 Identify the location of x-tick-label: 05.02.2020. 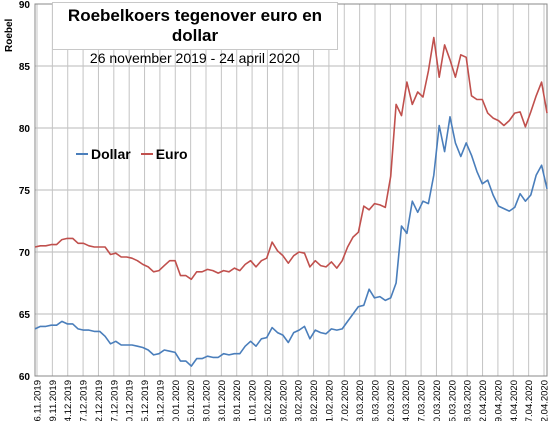
(268, 400).